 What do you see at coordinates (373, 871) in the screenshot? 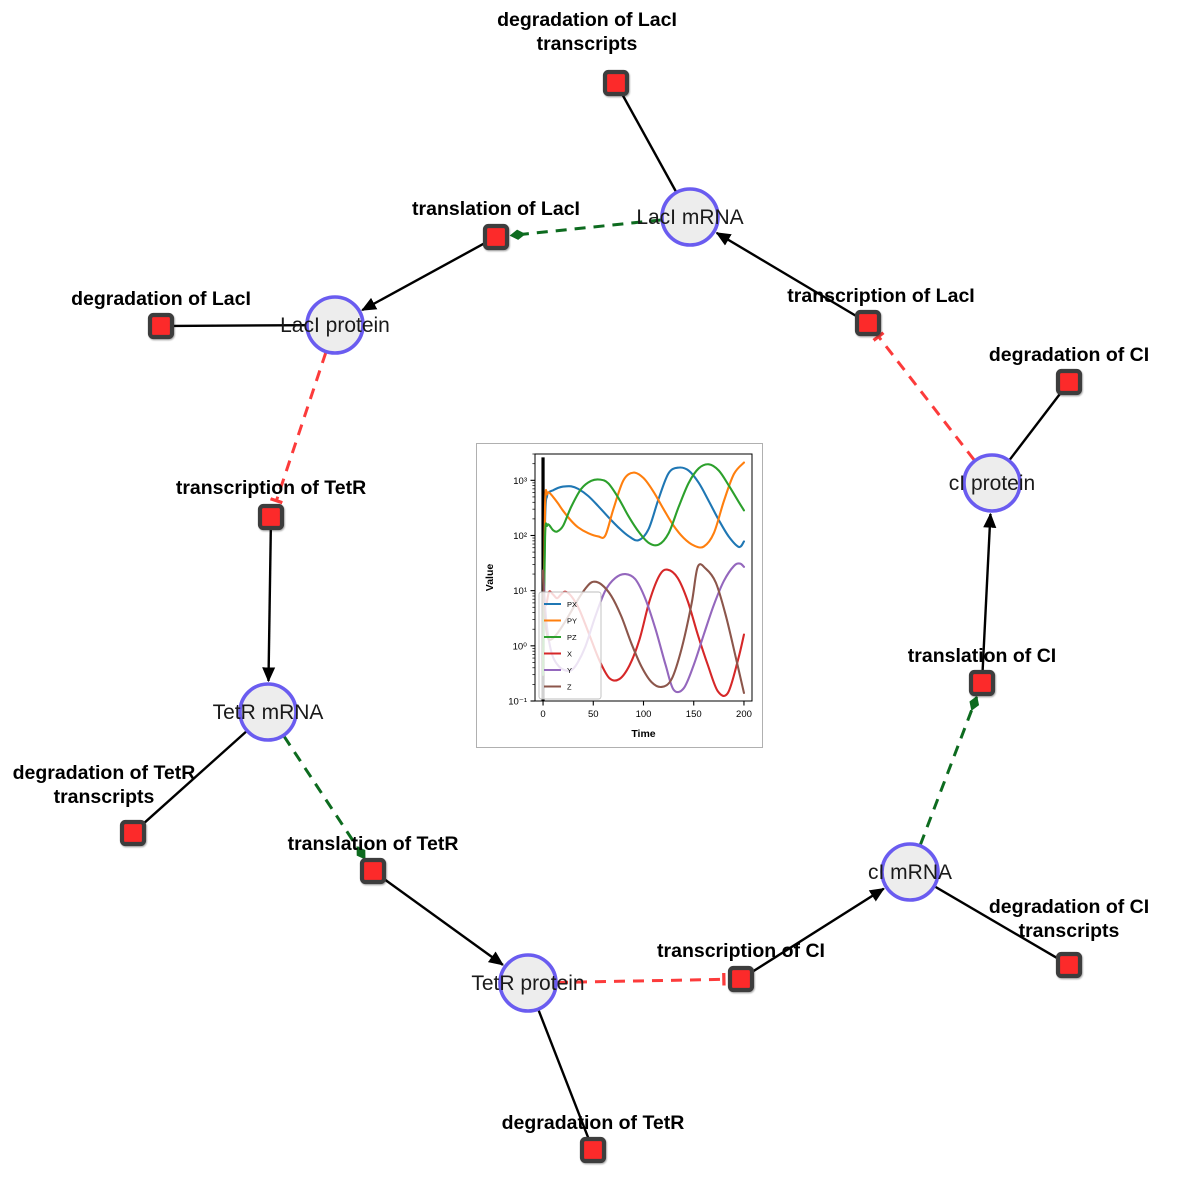
I see `reaction-node-transl_tetr` at bounding box center [373, 871].